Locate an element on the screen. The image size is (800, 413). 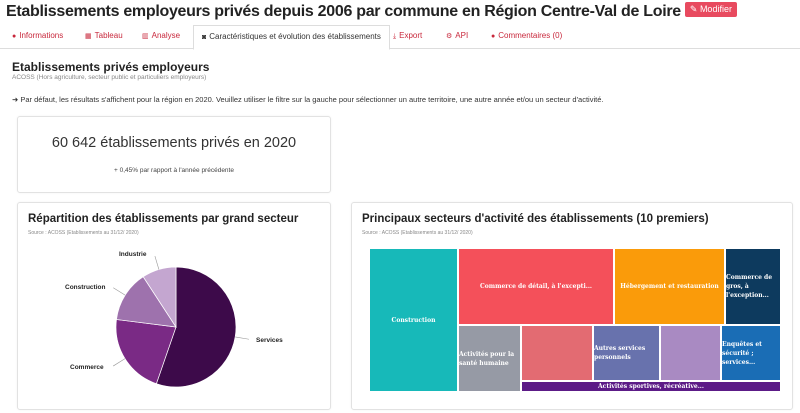
pie-label-industrie: Industrie is located at coordinates (133, 254).